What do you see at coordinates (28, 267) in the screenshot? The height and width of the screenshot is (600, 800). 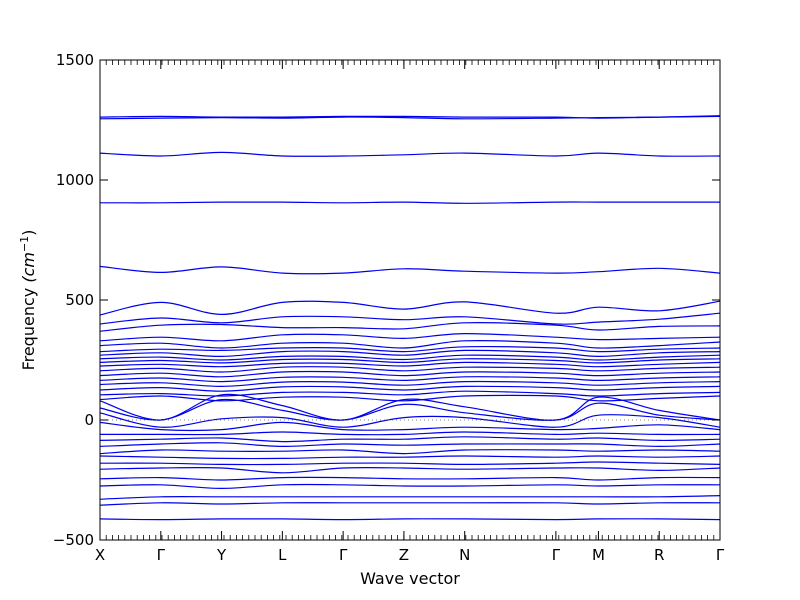 I see `y-axis-label-unit: (cm` at bounding box center [28, 267].